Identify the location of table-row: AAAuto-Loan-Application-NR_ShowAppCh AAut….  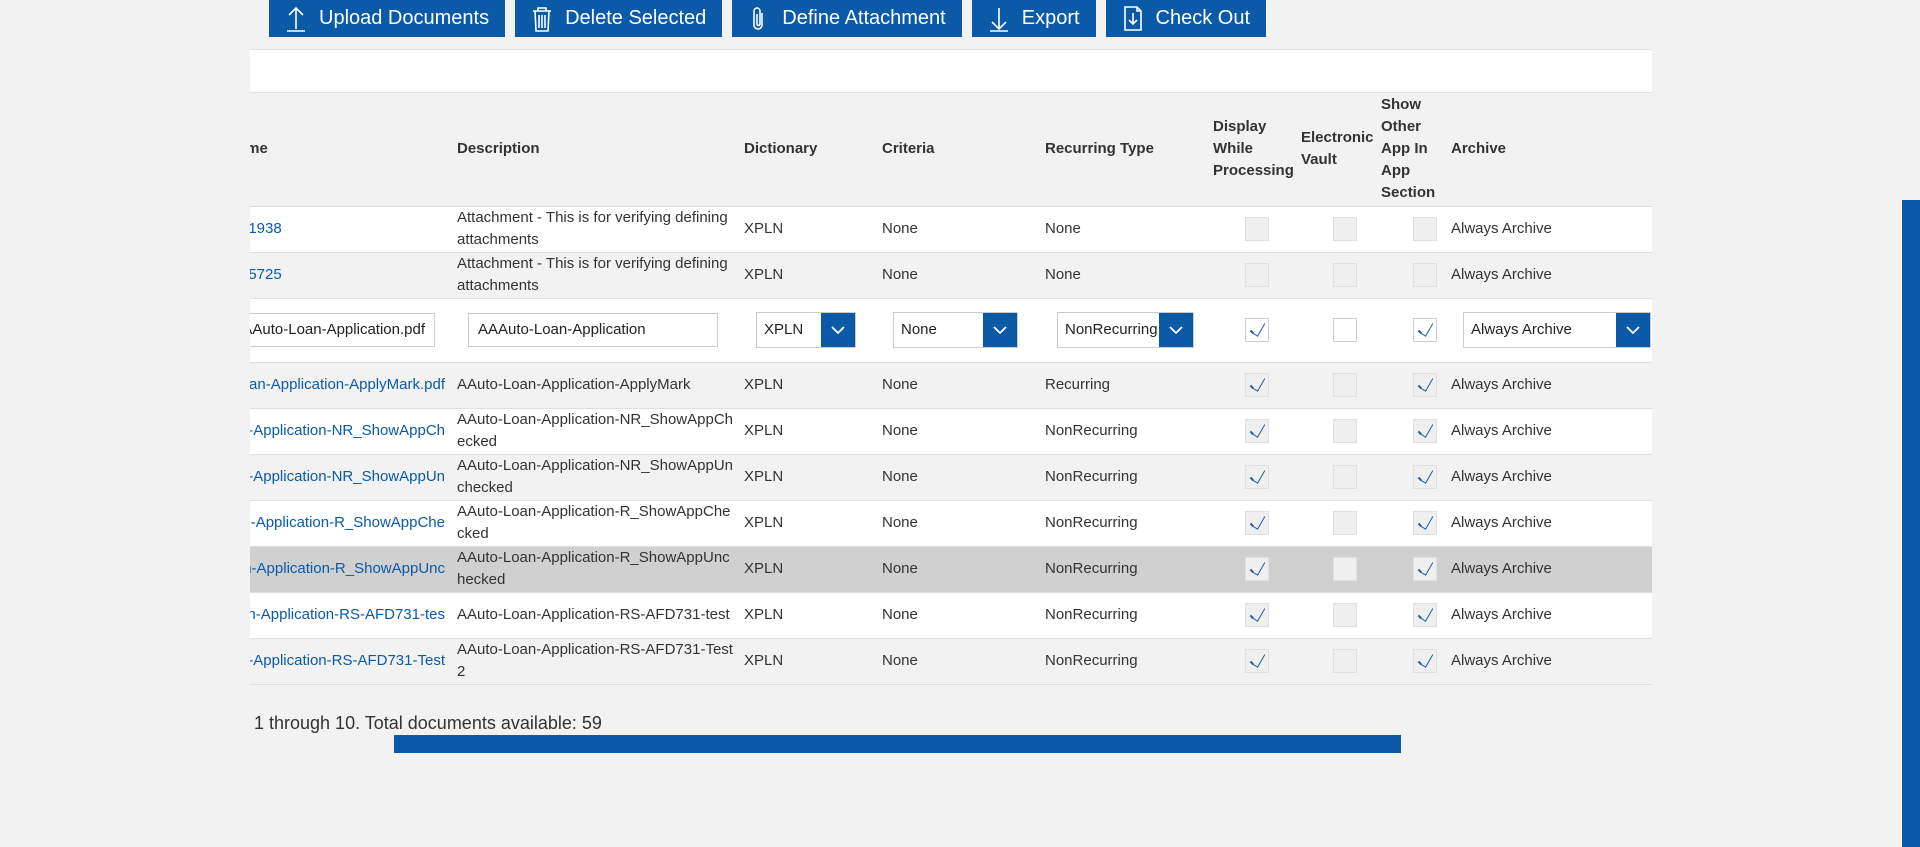
(951, 431).